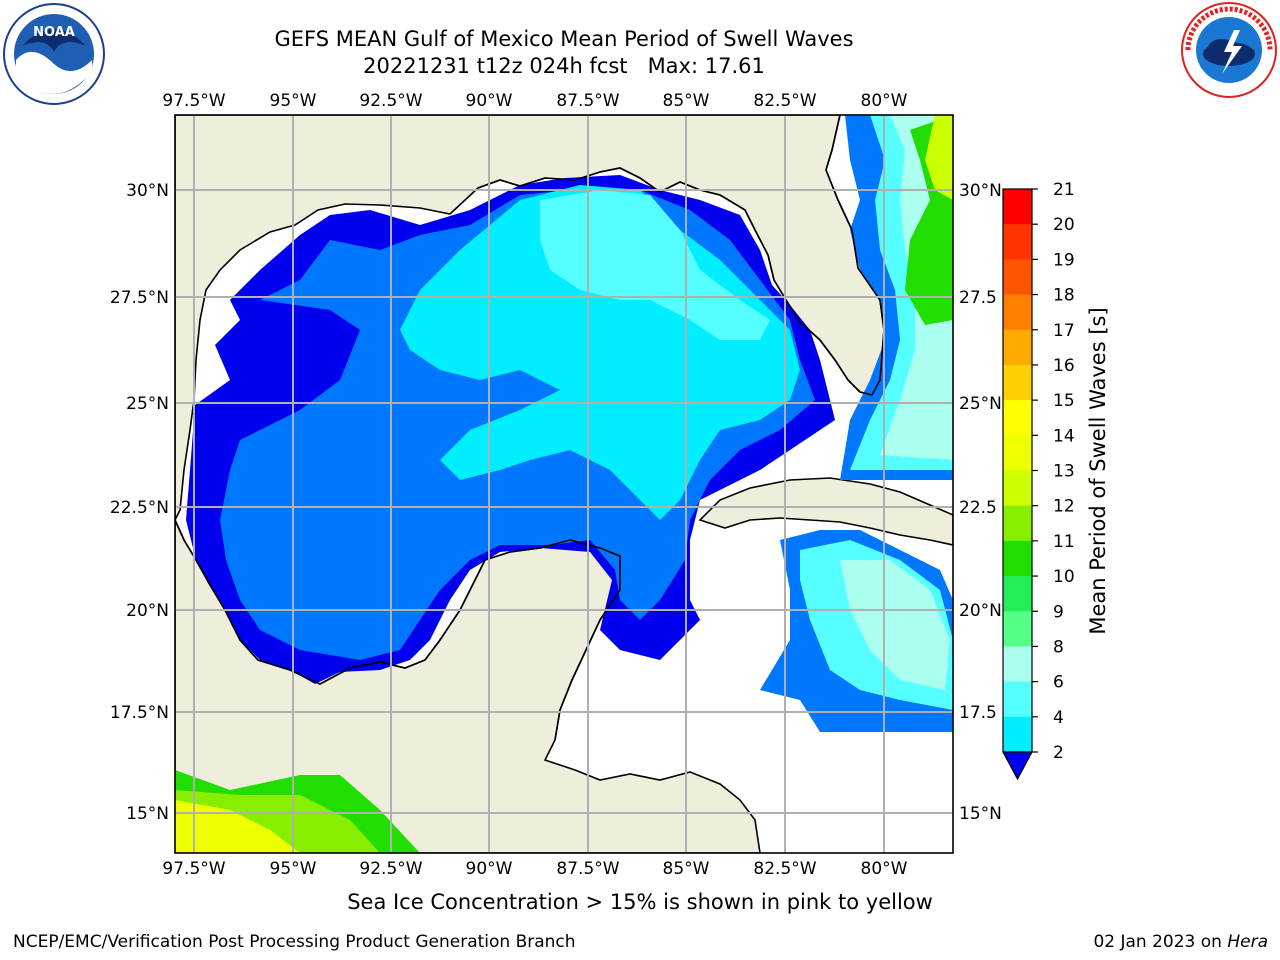 Image resolution: width=1280 pixels, height=960 pixels. I want to click on right-lat-label: 25°N, so click(980, 404).